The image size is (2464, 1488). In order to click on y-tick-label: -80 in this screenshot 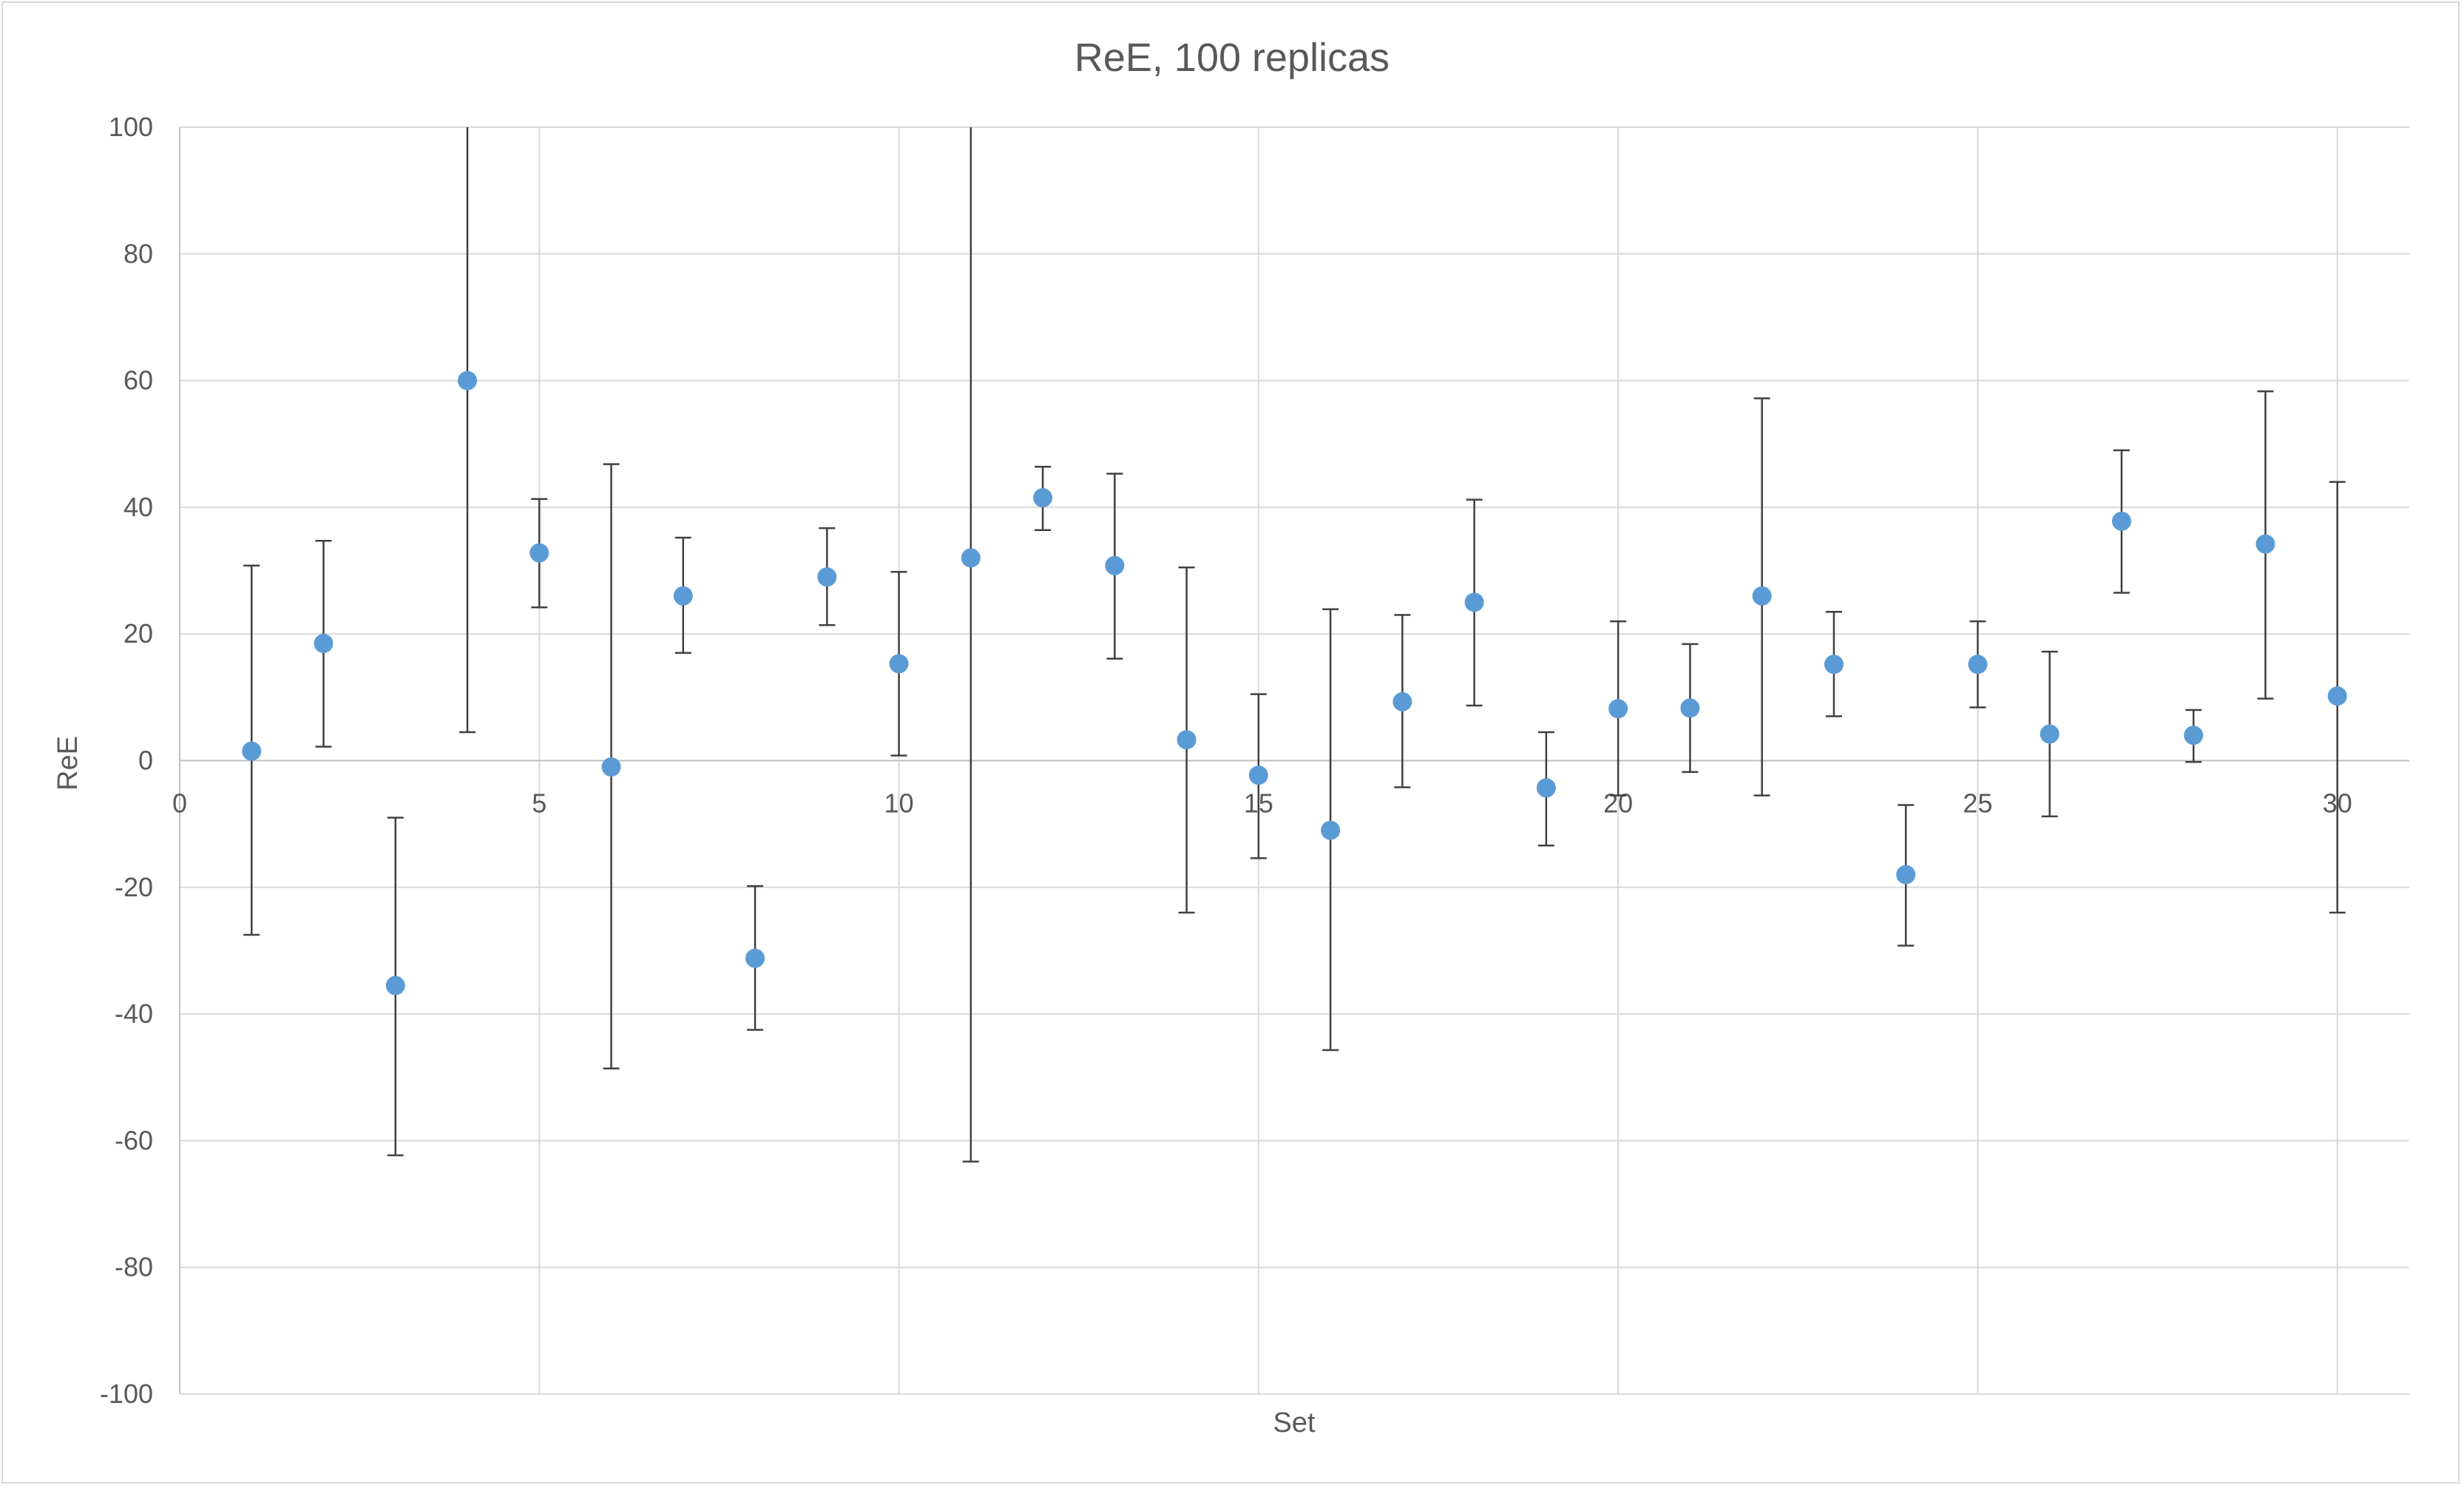, I will do `click(134, 1267)`.